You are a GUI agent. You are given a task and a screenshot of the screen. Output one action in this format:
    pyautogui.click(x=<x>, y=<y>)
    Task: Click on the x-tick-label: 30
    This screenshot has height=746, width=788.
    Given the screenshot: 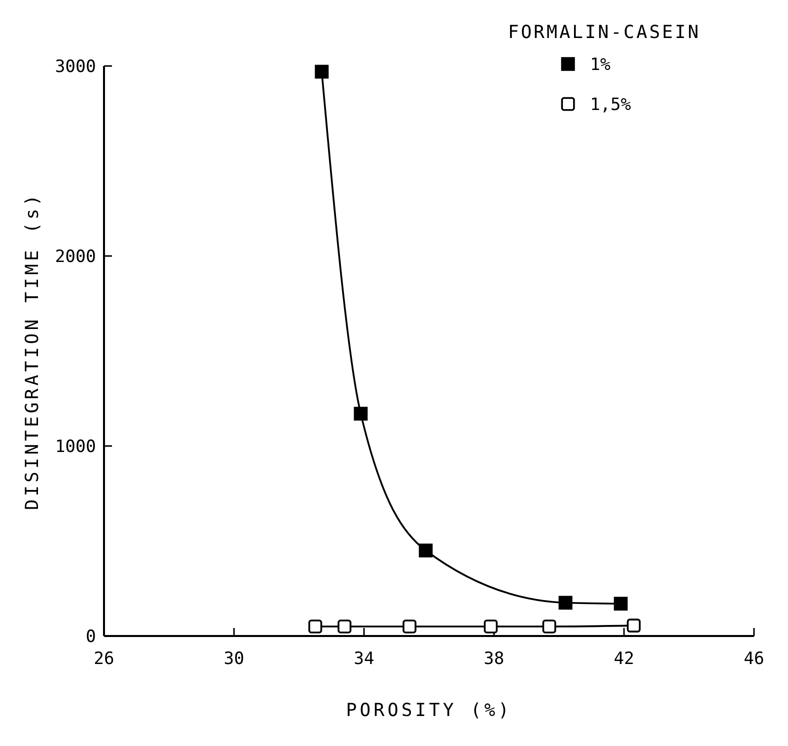 What is the action you would take?
    pyautogui.click(x=234, y=659)
    